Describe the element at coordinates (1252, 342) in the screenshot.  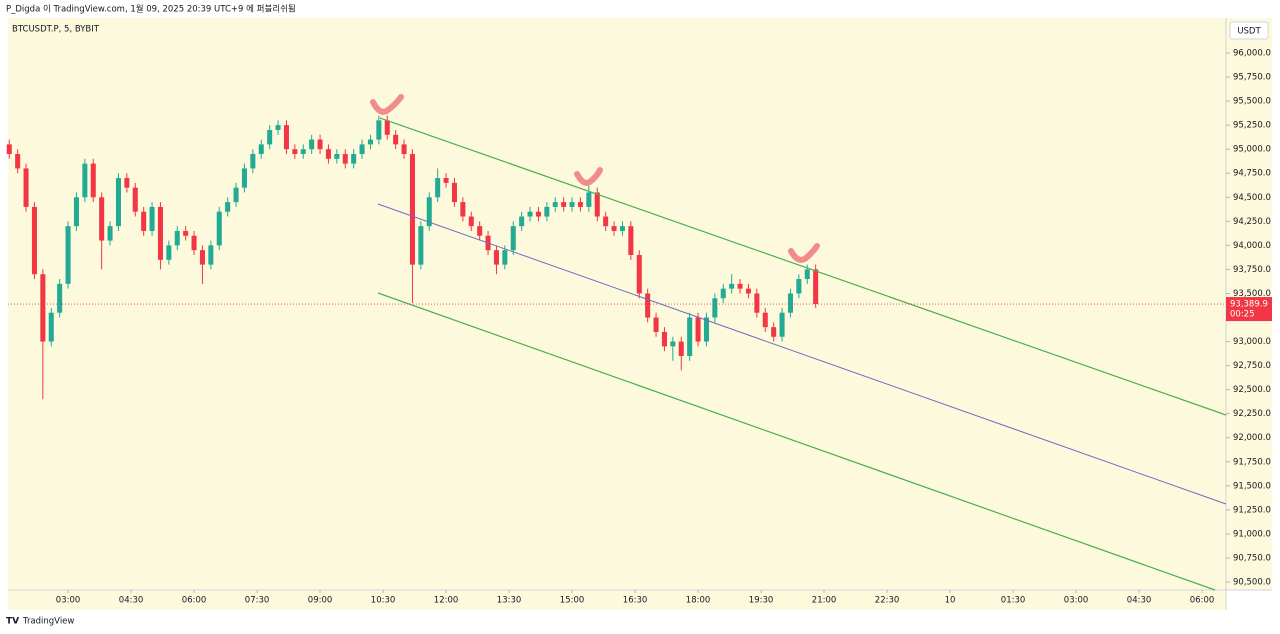
I see `y-tick-label: 93,000.0` at that location.